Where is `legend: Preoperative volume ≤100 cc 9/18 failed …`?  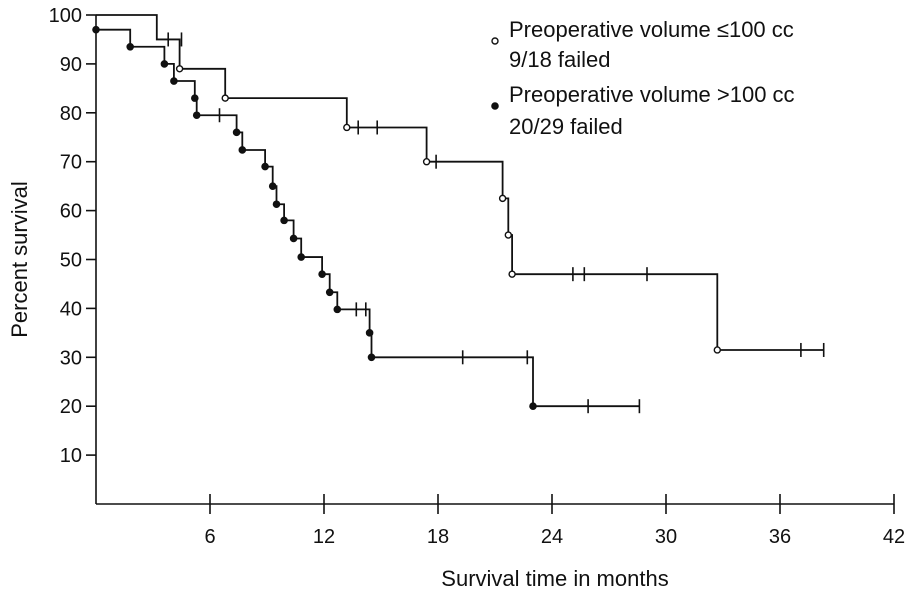 legend: Preoperative volume ≤100 cc 9/18 failed … is located at coordinates (643, 78).